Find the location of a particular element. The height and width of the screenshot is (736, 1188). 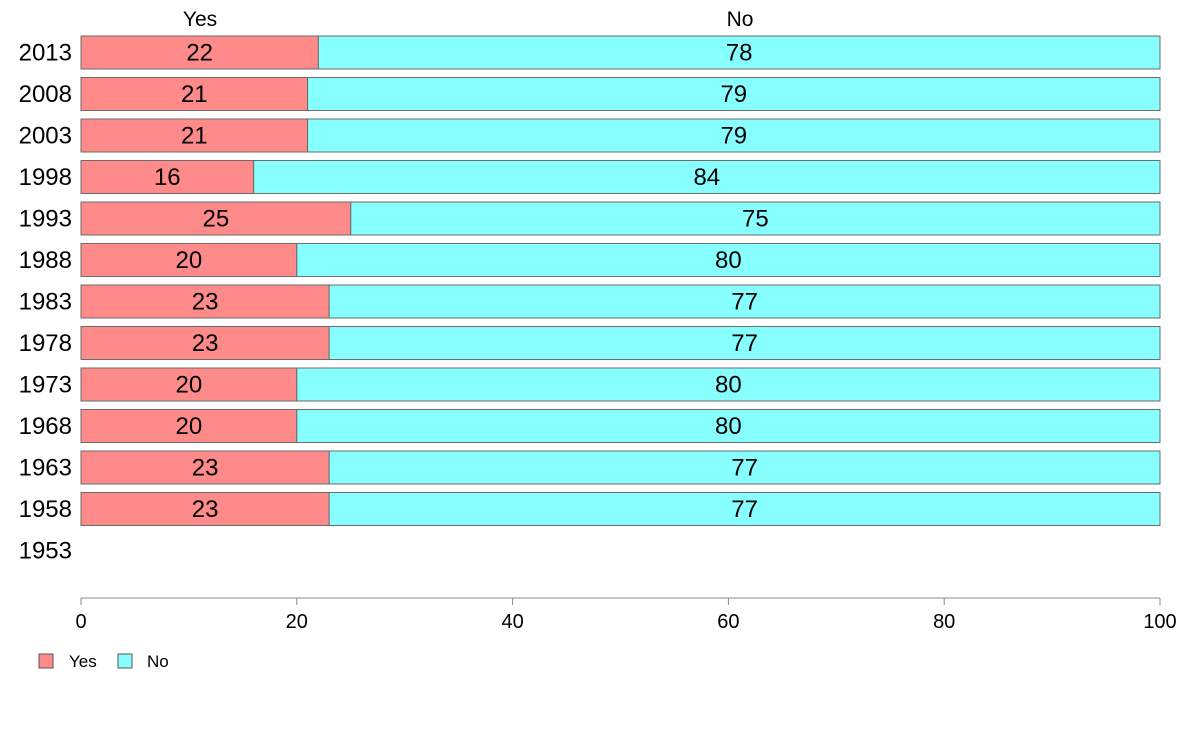

year-label: 1958 is located at coordinates (45, 509).